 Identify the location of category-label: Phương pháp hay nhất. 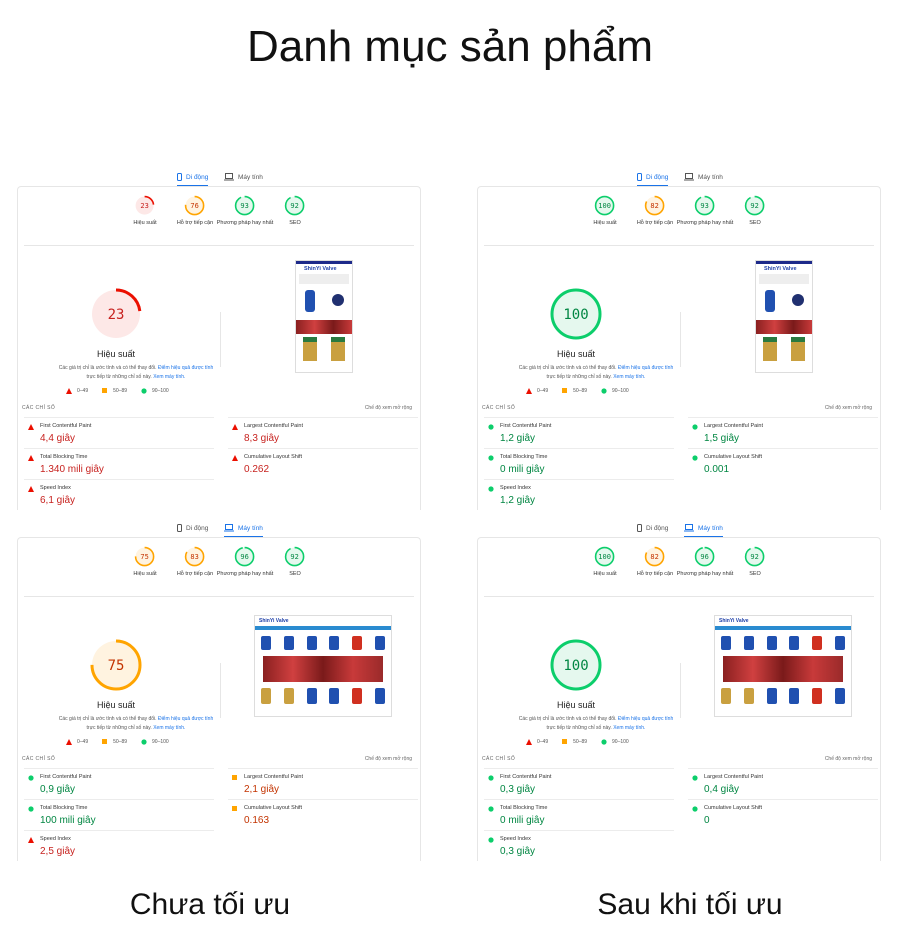
(705, 574).